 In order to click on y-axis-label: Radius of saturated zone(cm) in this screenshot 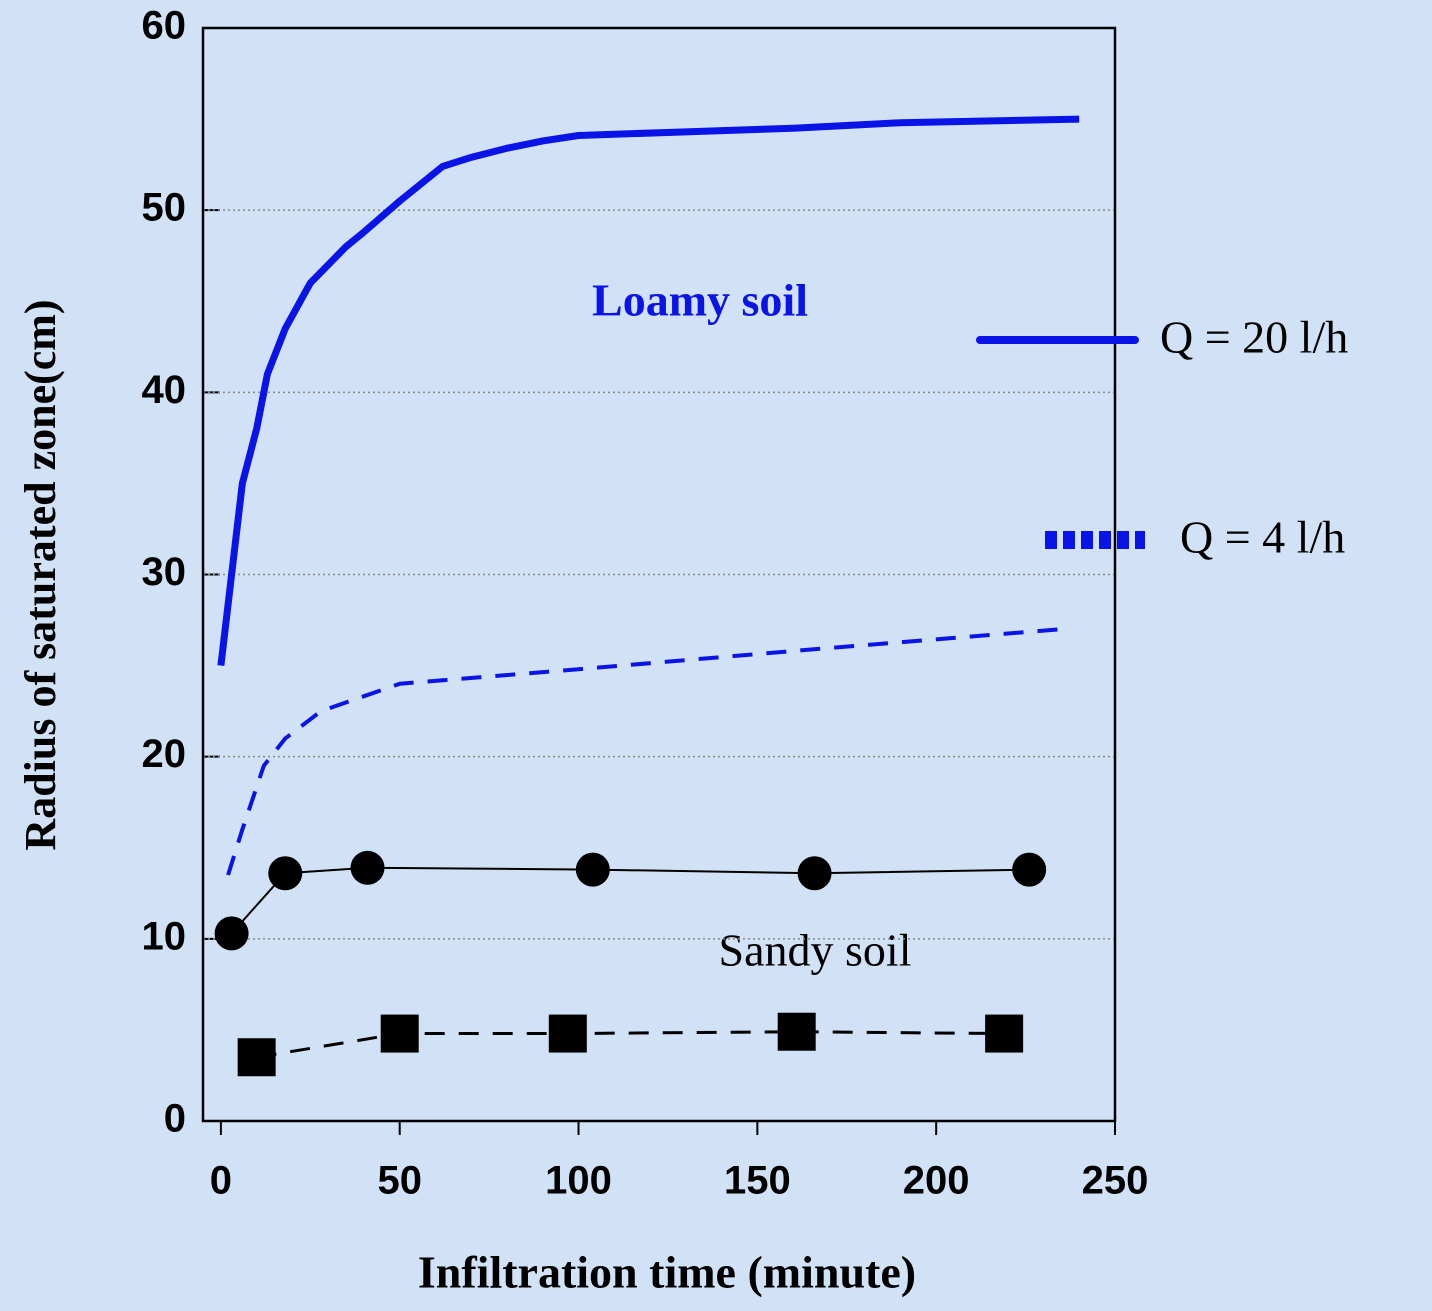, I will do `click(40, 574)`.